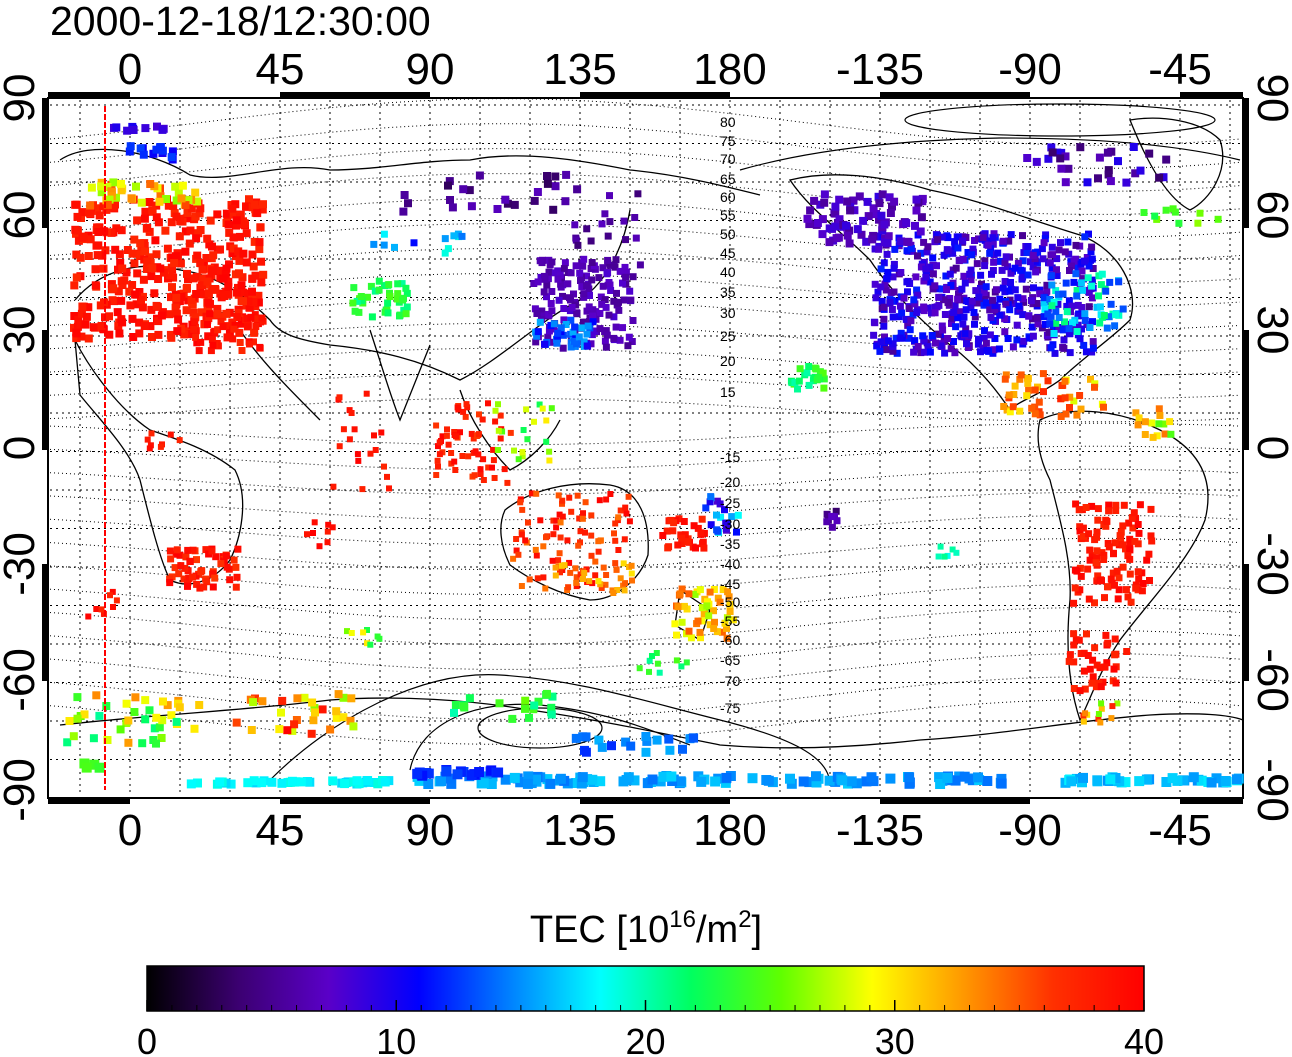 Image resolution: width=1292 pixels, height=1057 pixels. What do you see at coordinates (880, 69) in the screenshot?
I see `top-longitude-tick: -135` at bounding box center [880, 69].